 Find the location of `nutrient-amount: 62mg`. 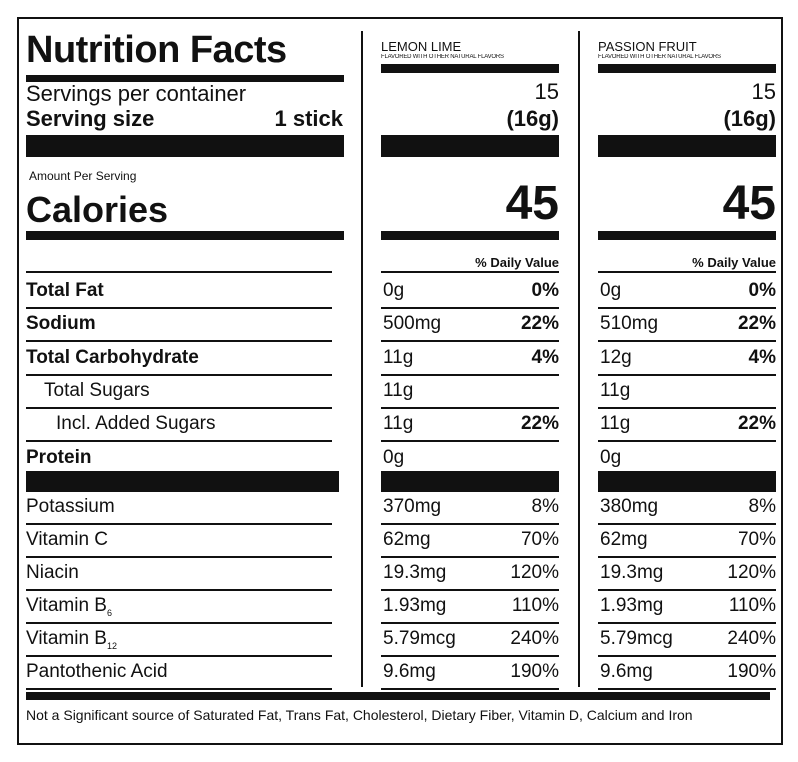

nutrient-amount: 62mg is located at coordinates (407, 539).